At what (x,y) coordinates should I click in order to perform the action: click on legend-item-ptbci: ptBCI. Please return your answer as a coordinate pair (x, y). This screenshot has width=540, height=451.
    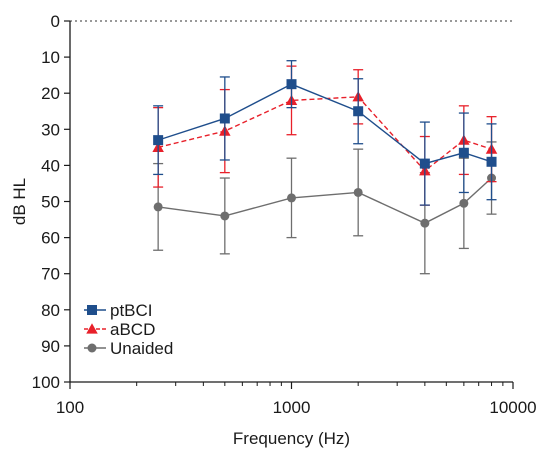
    Looking at the image, I should click on (118, 310).